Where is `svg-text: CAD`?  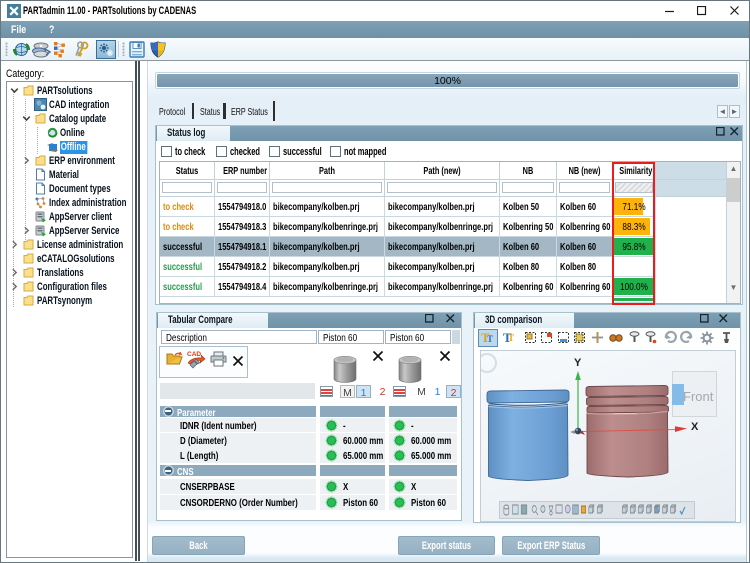 svg-text: CAD is located at coordinates (194, 354).